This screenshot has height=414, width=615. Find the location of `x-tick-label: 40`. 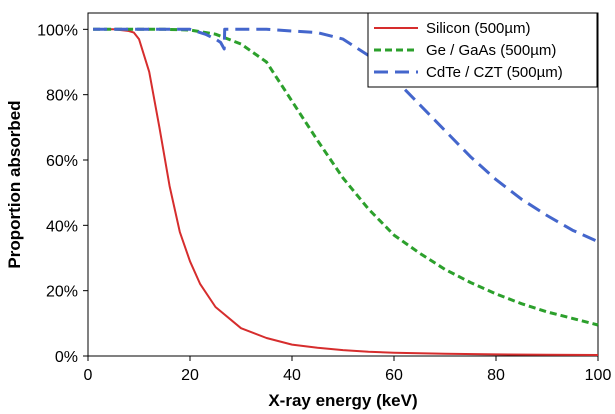

x-tick-label: 40 is located at coordinates (292, 375).